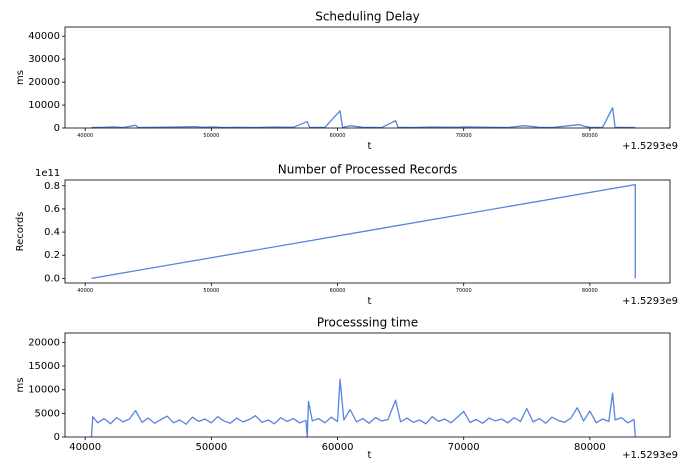 The height and width of the screenshot is (466, 682). I want to click on y-tick-label: 40000, so click(44, 36).